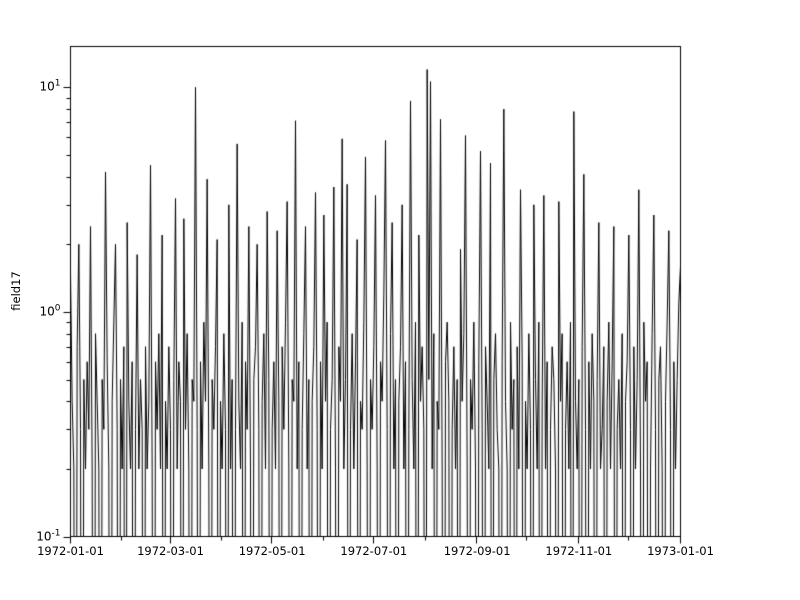 The height and width of the screenshot is (600, 800). What do you see at coordinates (48, 535) in the screenshot?
I see `y-tick-label-1e-1: 10⁻¹` at bounding box center [48, 535].